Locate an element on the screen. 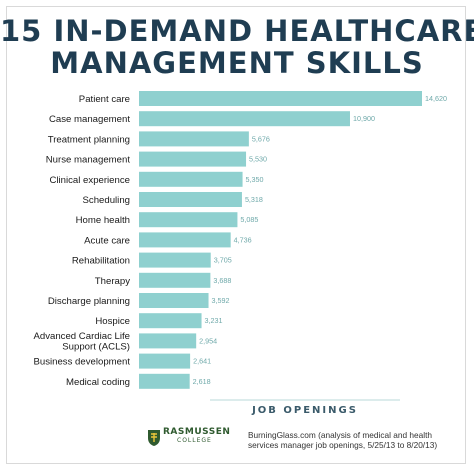 The image size is (474, 472). category-label: Patient care is located at coordinates (104, 99).